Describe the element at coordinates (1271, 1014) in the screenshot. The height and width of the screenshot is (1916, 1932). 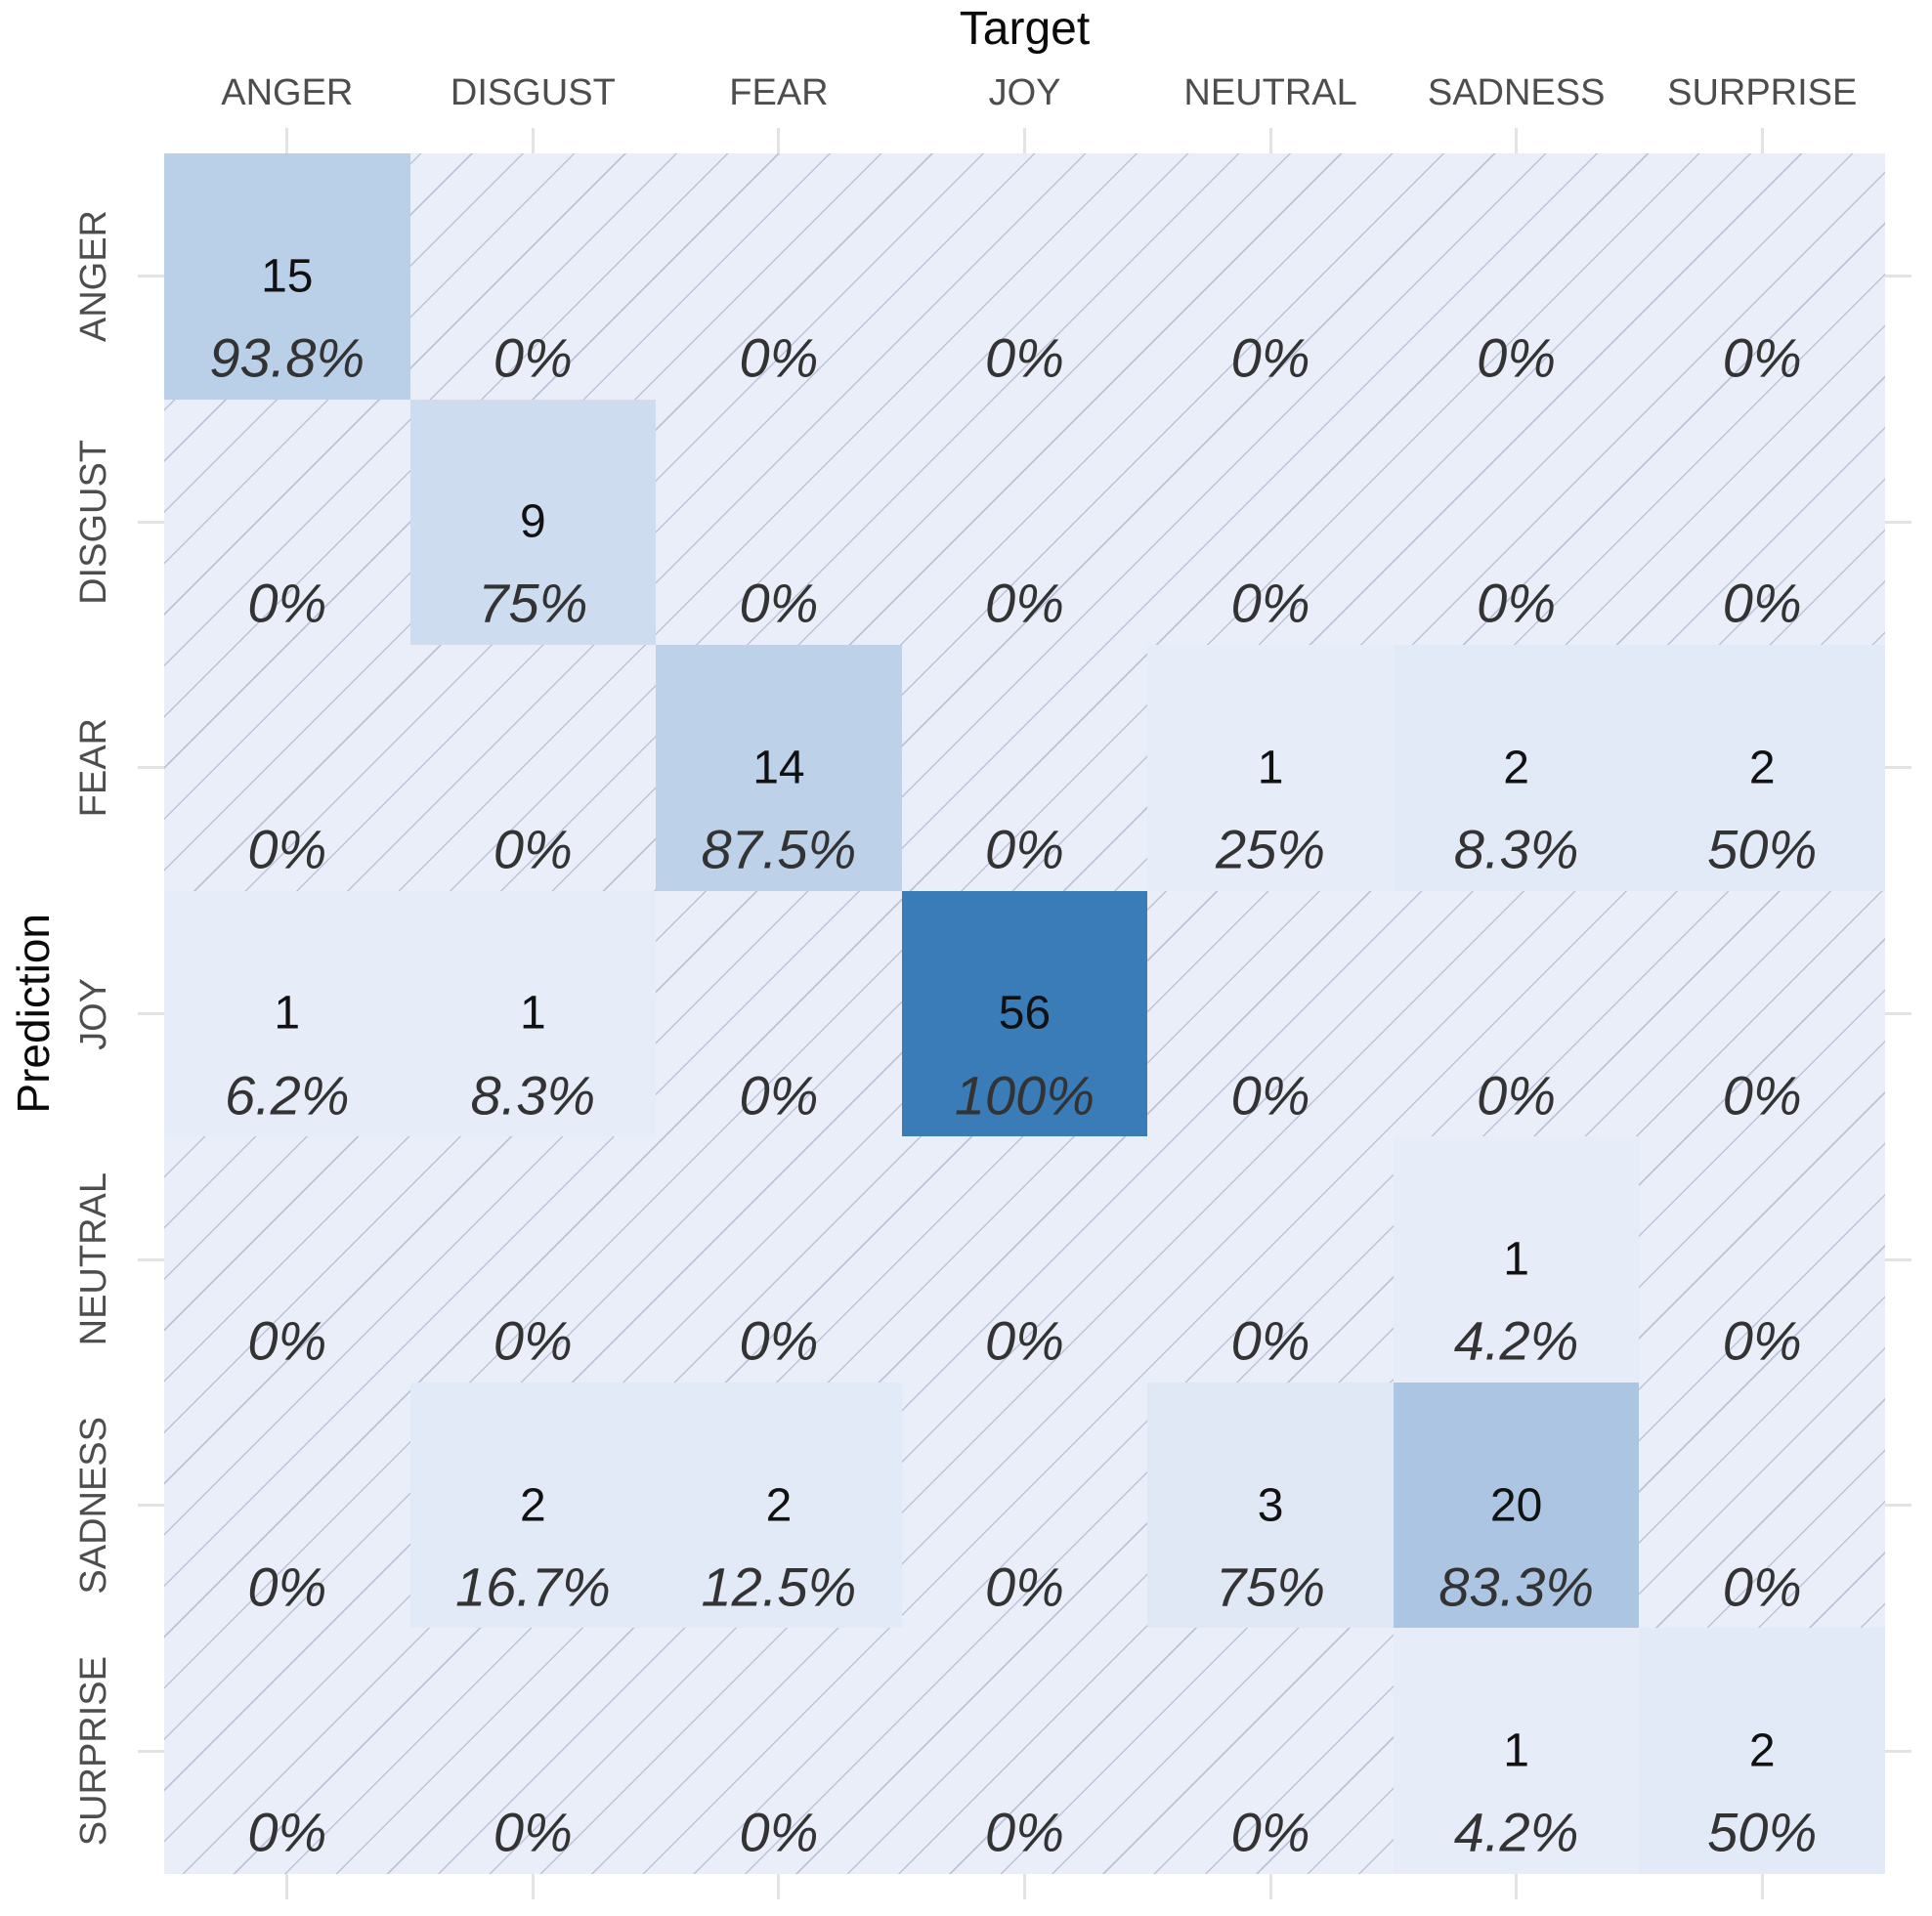
I see `cell-joy-neutral: 0%` at that location.